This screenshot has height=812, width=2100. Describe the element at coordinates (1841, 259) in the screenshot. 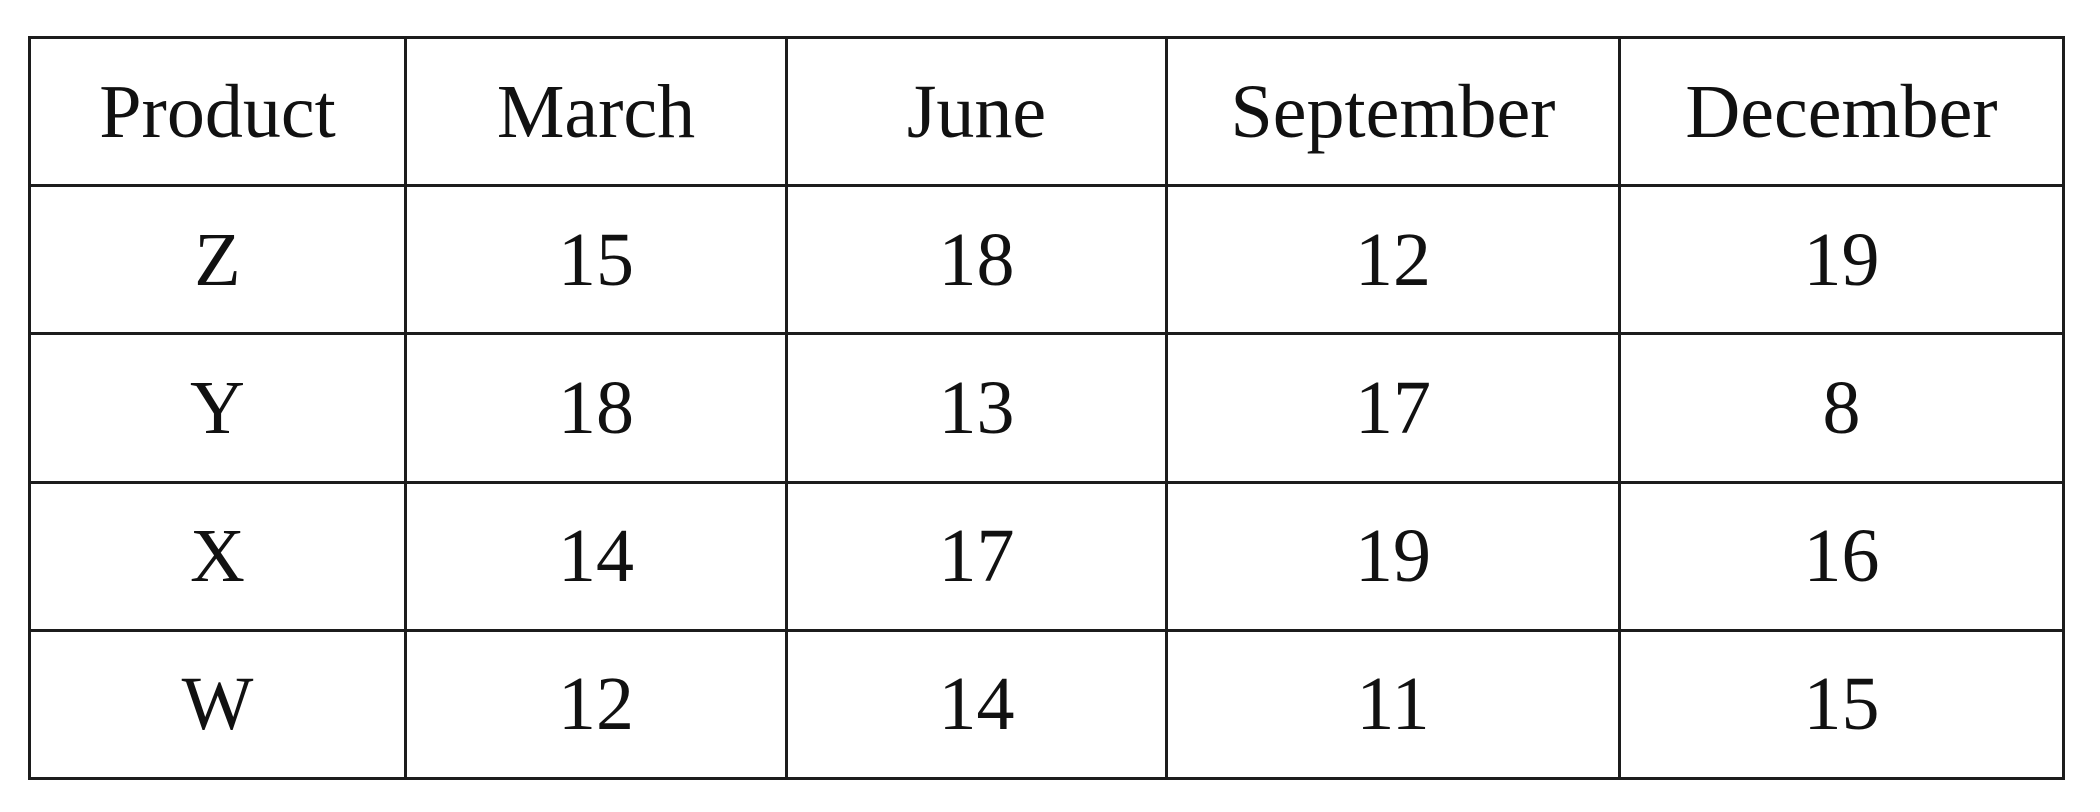

I see `december-cell: 19` at that location.